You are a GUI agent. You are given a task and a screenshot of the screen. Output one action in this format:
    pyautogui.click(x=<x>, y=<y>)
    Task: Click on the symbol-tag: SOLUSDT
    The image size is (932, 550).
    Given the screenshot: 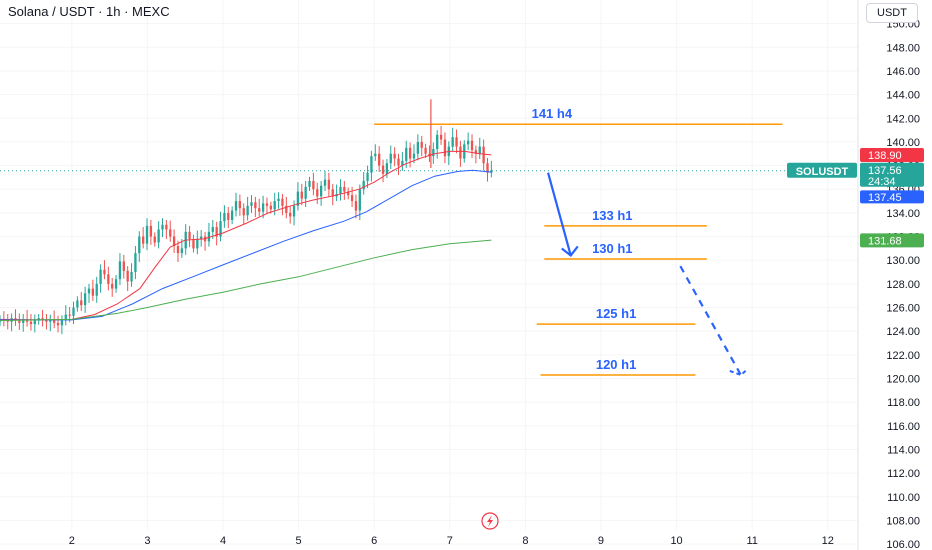 What is the action you would take?
    pyautogui.click(x=822, y=170)
    